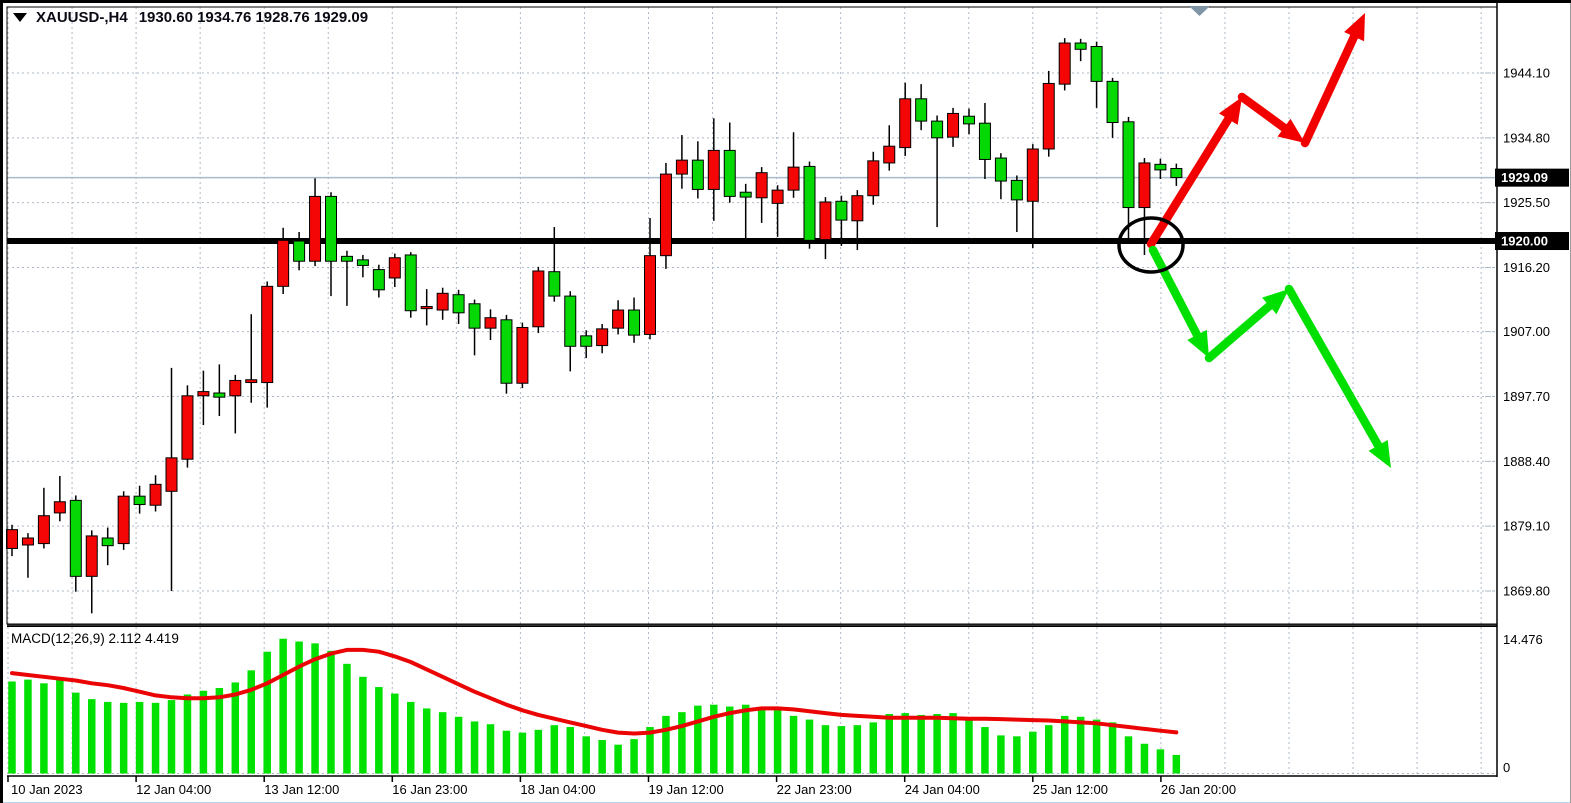 This screenshot has width=1571, height=803. Describe the element at coordinates (1526, 331) in the screenshot. I see `price-axis-tick-label: 1907.00` at that location.